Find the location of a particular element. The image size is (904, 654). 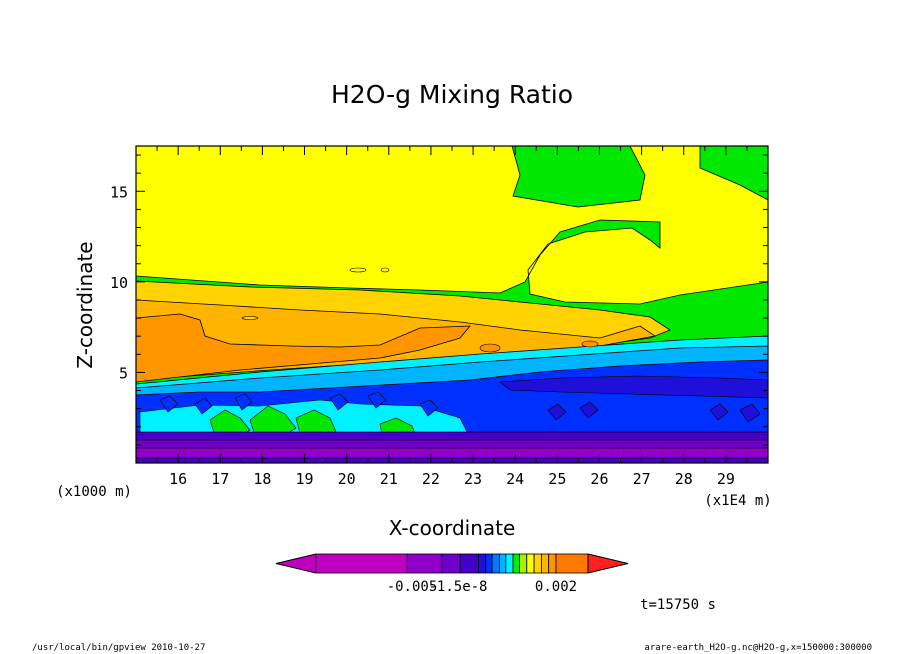

x-axis-label: X-coordinate is located at coordinates (452, 528).